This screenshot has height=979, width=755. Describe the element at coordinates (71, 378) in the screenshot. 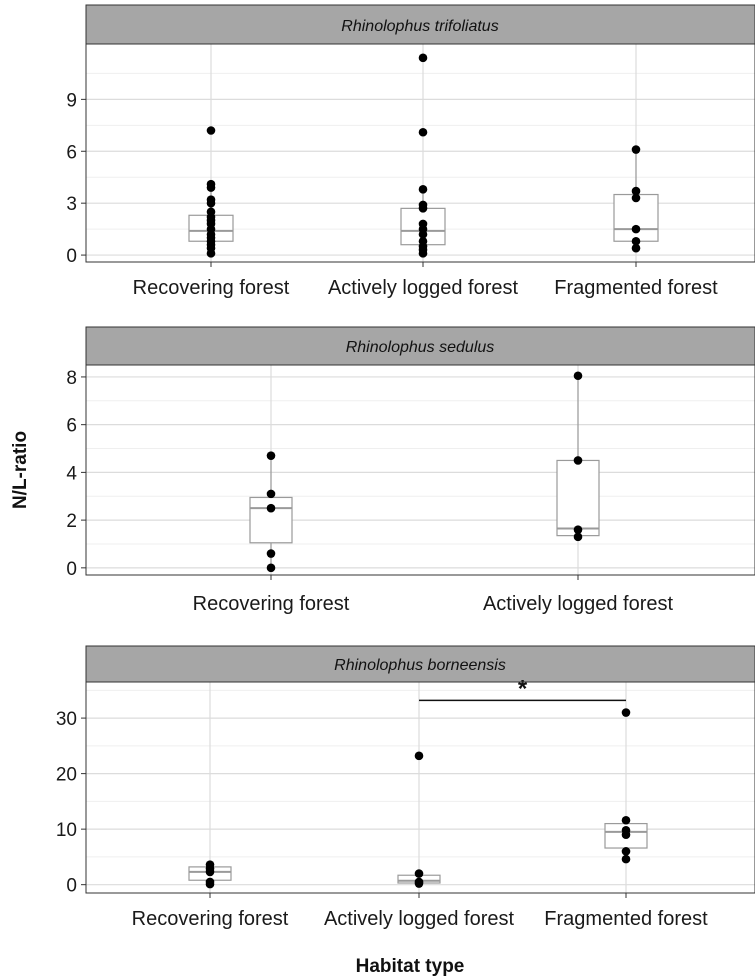

I see `y-tick-label: 8` at that location.